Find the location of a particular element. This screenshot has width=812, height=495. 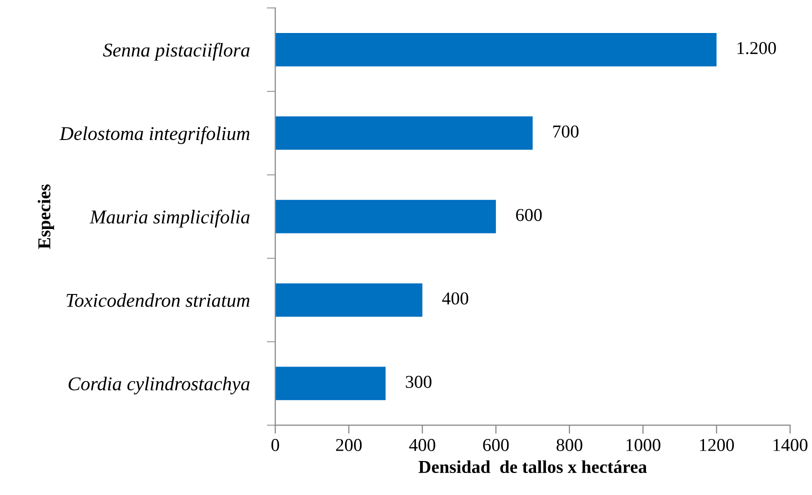

x-tick-label: 1400 is located at coordinates (791, 445).